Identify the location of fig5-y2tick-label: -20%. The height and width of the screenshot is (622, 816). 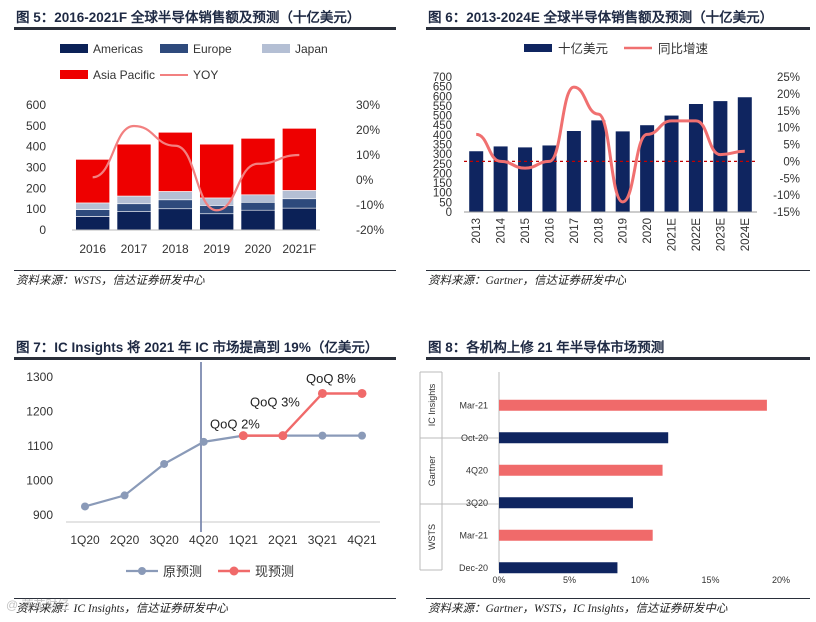
(370, 230).